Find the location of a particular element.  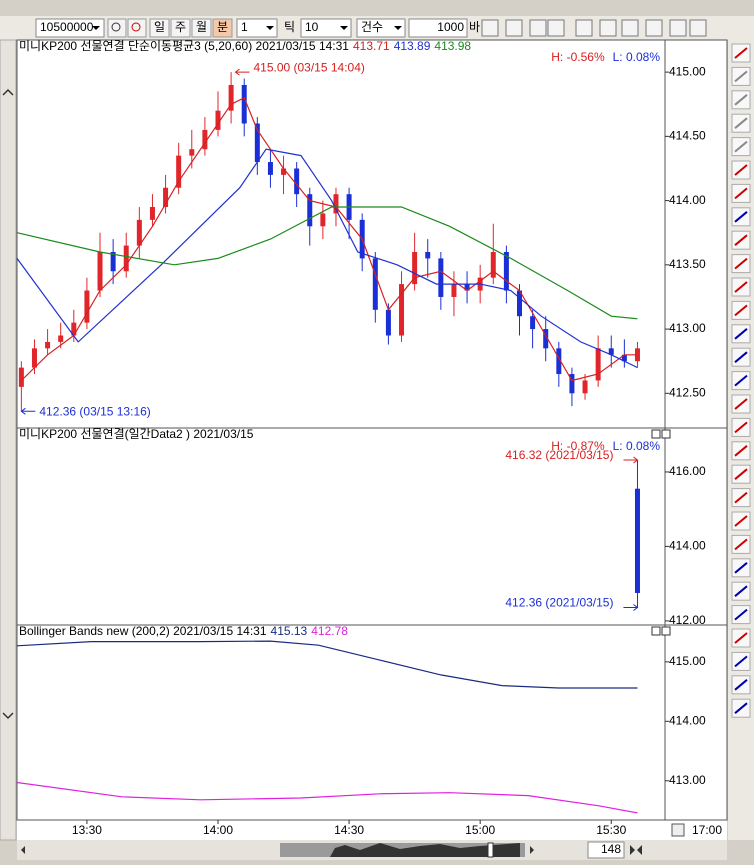

code-box is located at coordinates (70, 28).